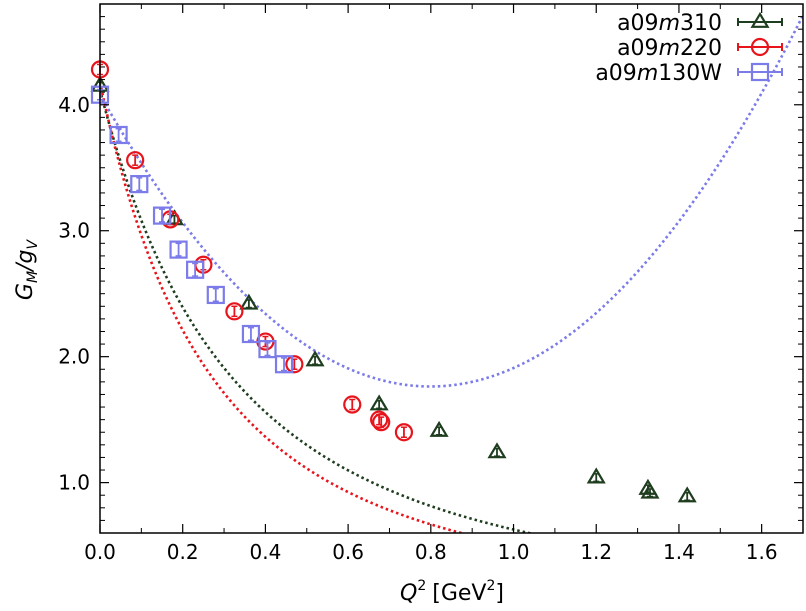  Describe the element at coordinates (100, 552) in the screenshot. I see `x-tick-label: 0.0` at that location.